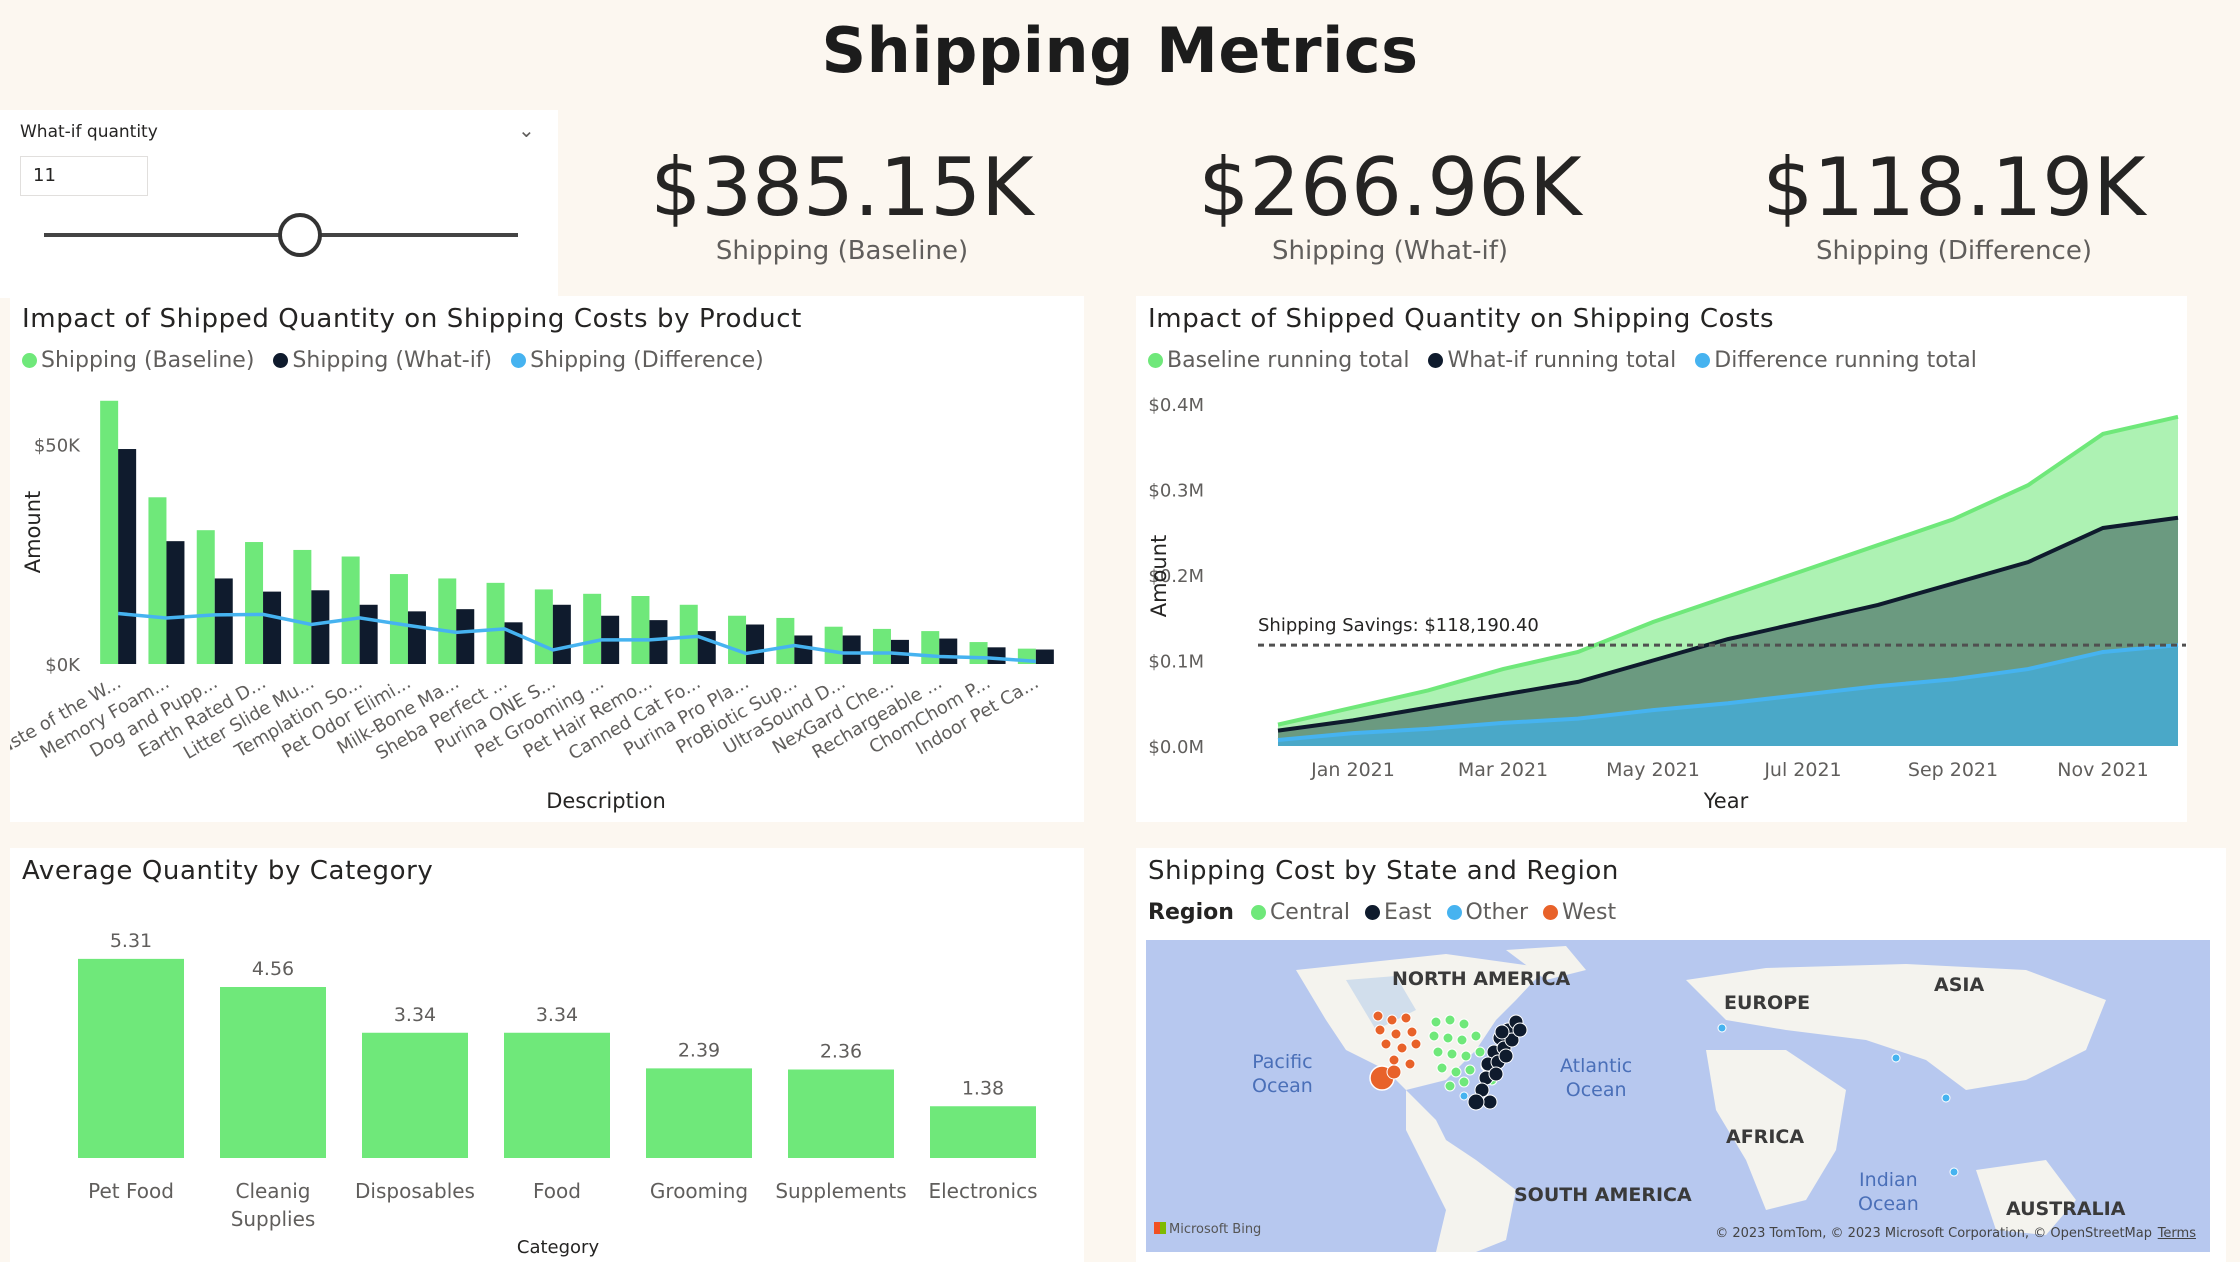  What do you see at coordinates (279, 204) in the screenshot?
I see `what-if-slicer: What-if quantity ⌄ 11` at bounding box center [279, 204].